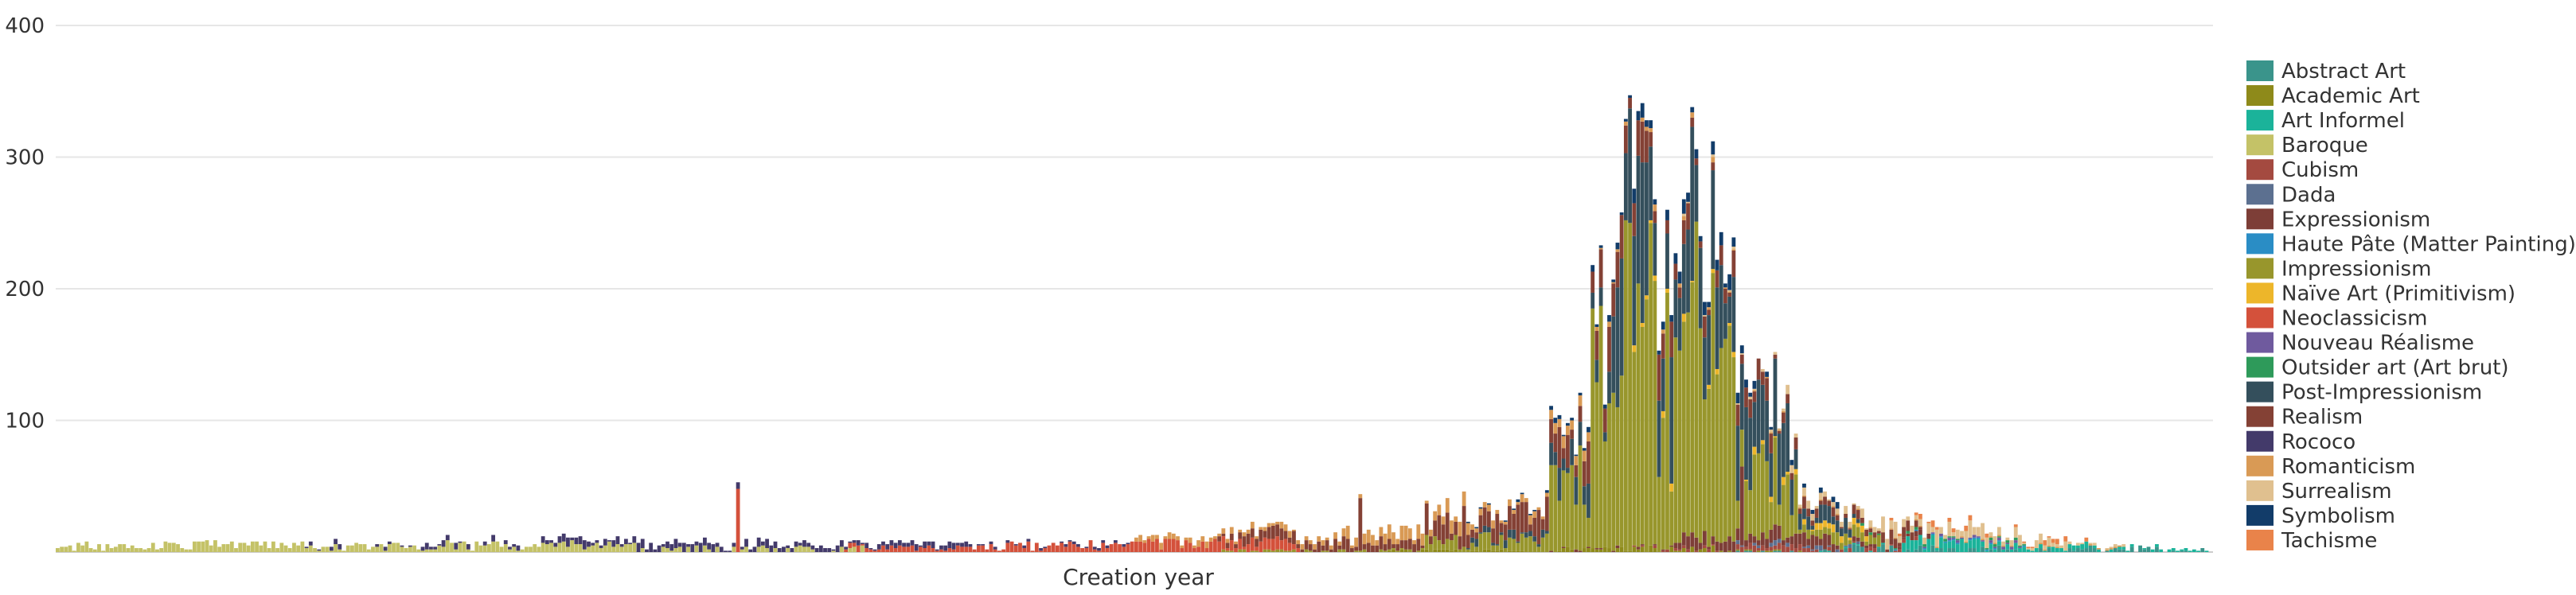  I want to click on legend-item: Post-Impressionism, so click(2364, 393).